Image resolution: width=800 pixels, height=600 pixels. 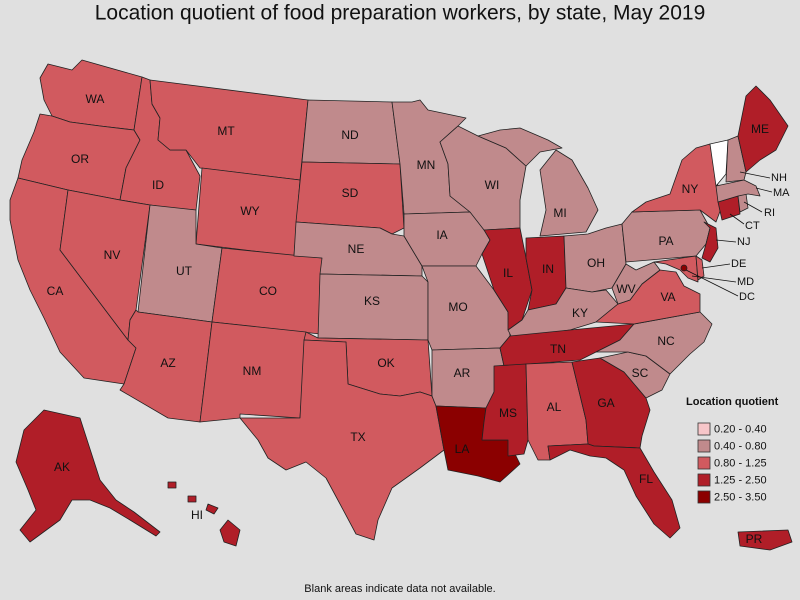 What do you see at coordinates (373, 307) in the screenshot?
I see `state-ks` at bounding box center [373, 307].